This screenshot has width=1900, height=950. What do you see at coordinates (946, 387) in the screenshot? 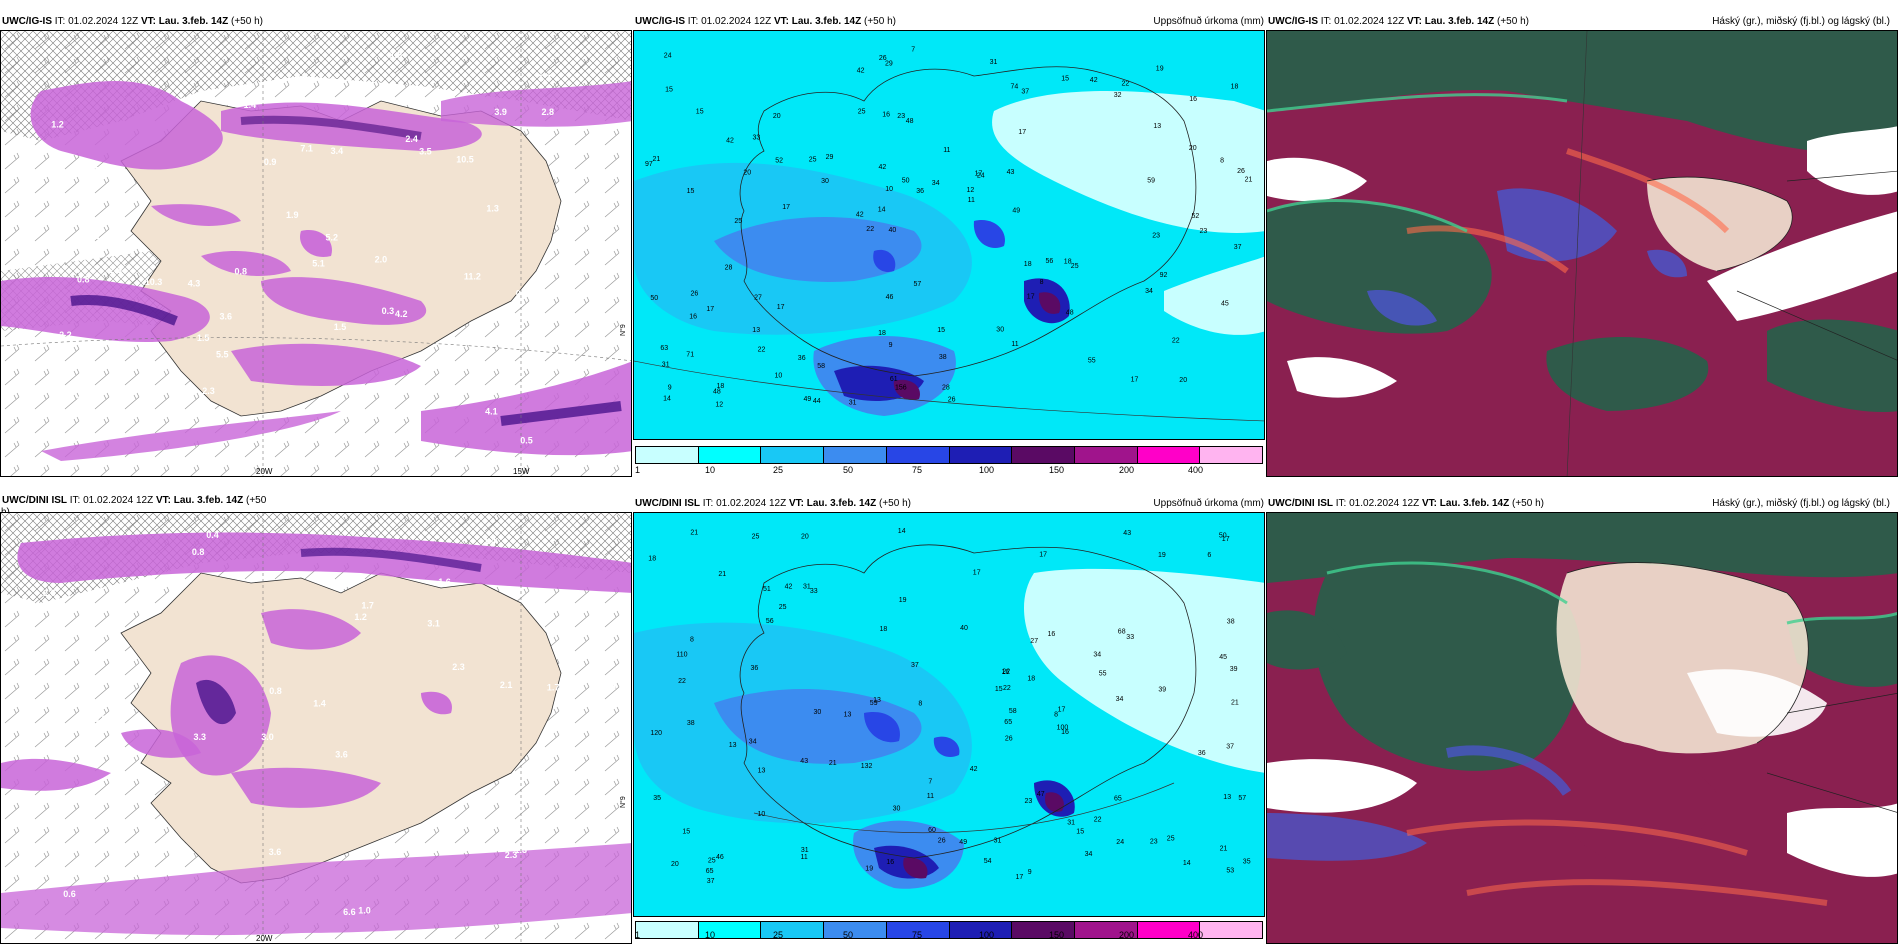
I see `precip-value: 28` at bounding box center [946, 387].